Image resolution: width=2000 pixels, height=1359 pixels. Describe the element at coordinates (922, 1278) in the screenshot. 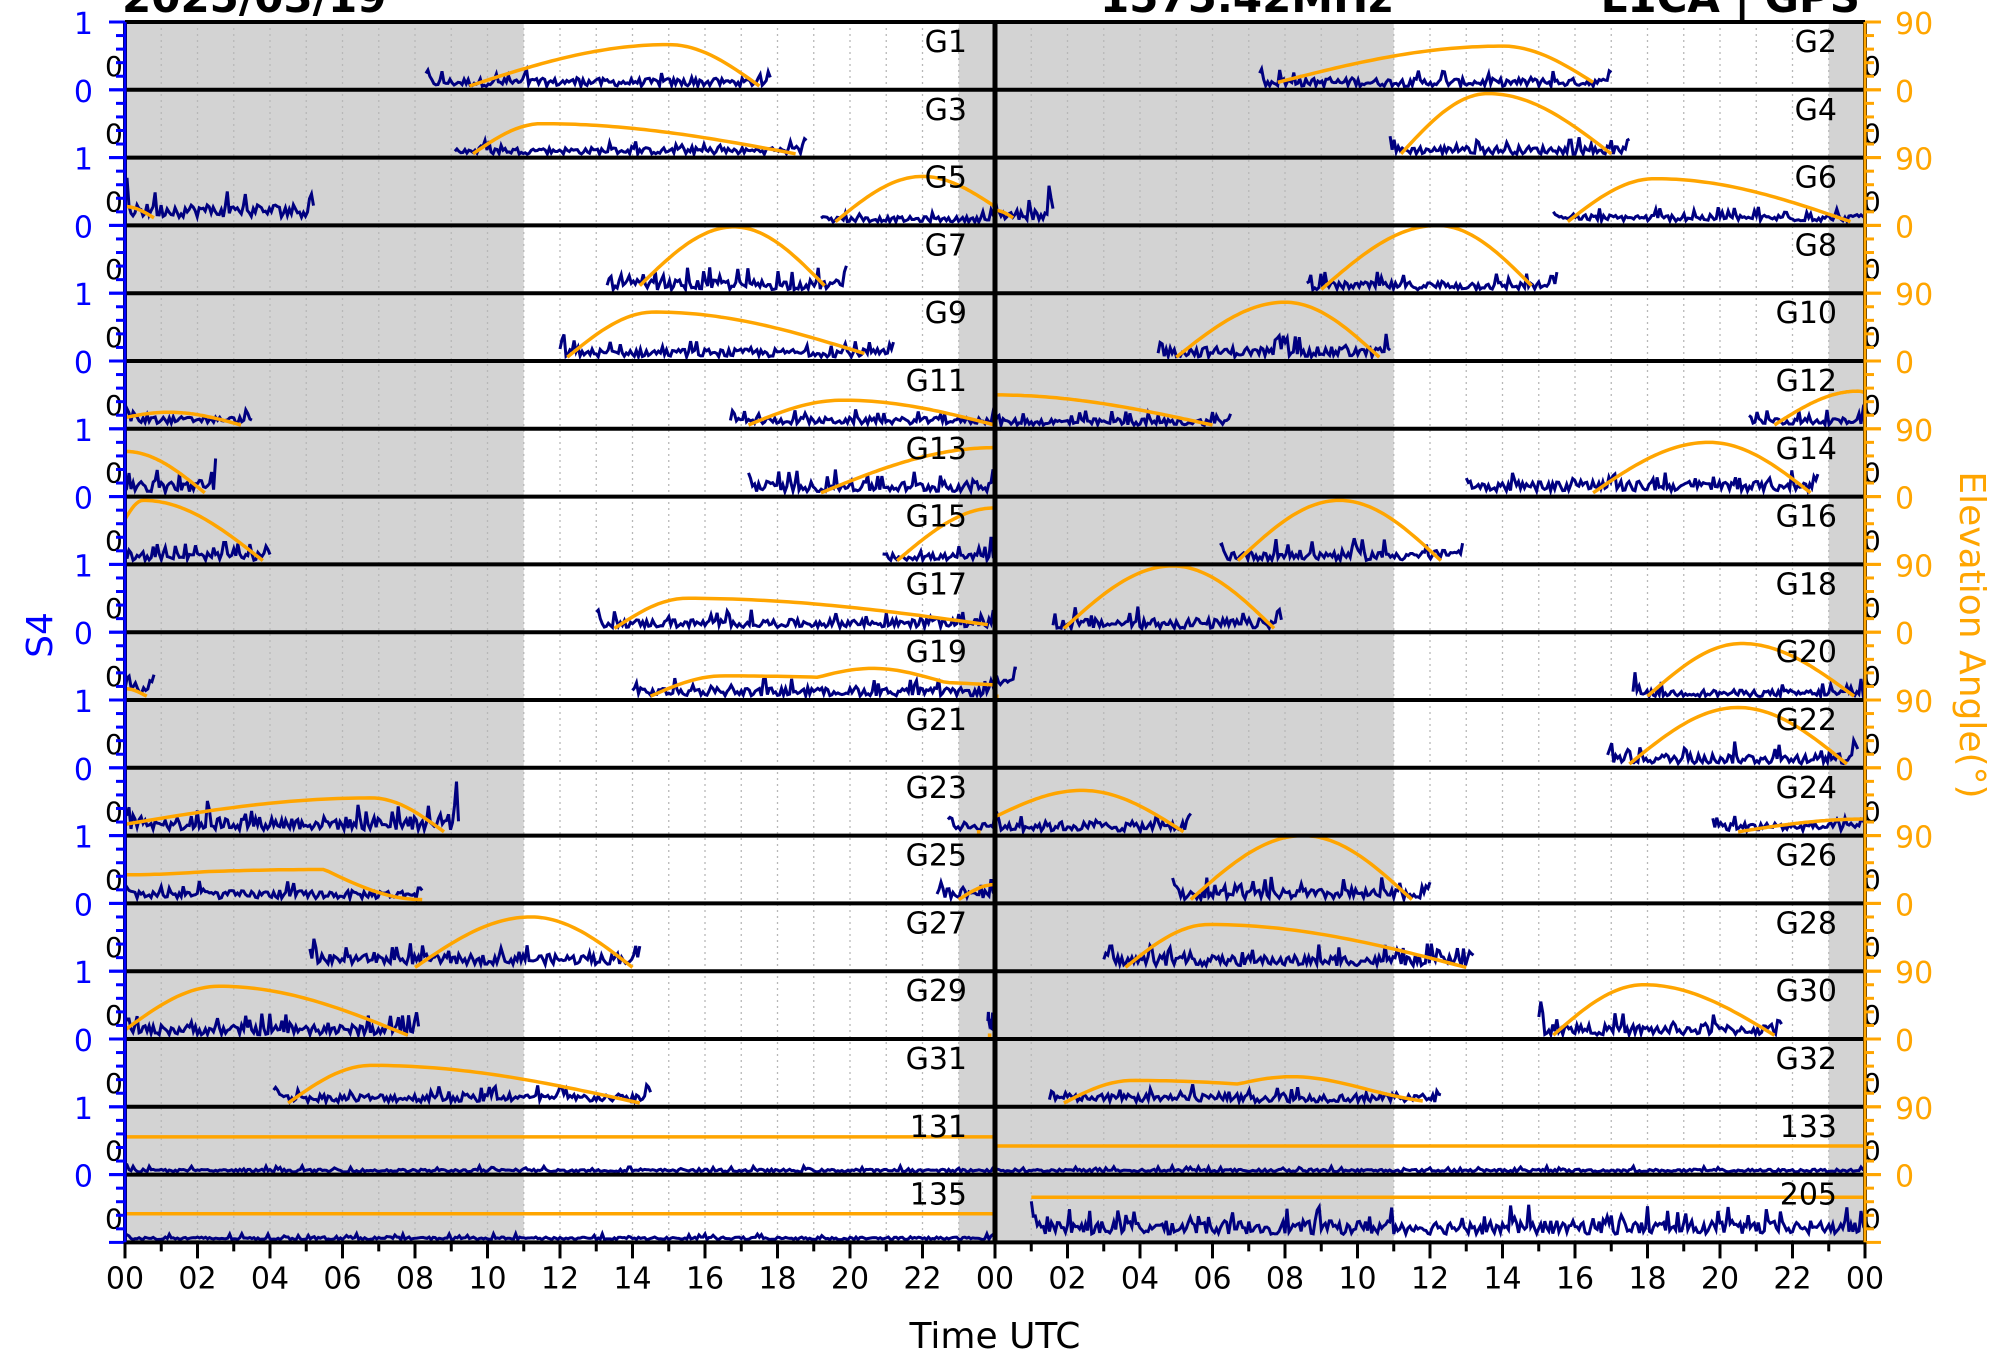

I see `x-tick-label: 22` at that location.